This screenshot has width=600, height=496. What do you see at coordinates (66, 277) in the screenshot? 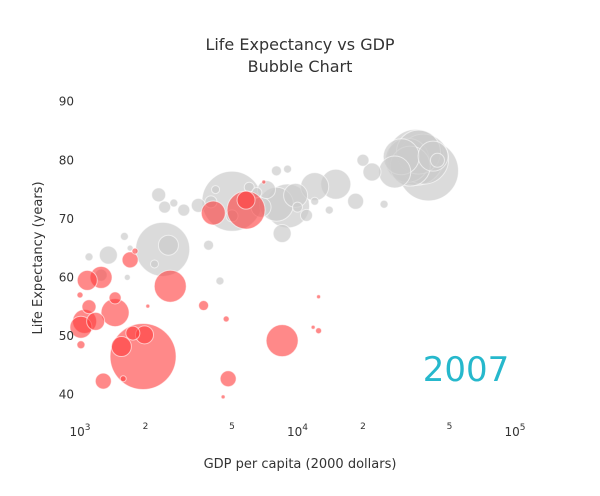
I see `y-tick-label: 60` at bounding box center [66, 277].